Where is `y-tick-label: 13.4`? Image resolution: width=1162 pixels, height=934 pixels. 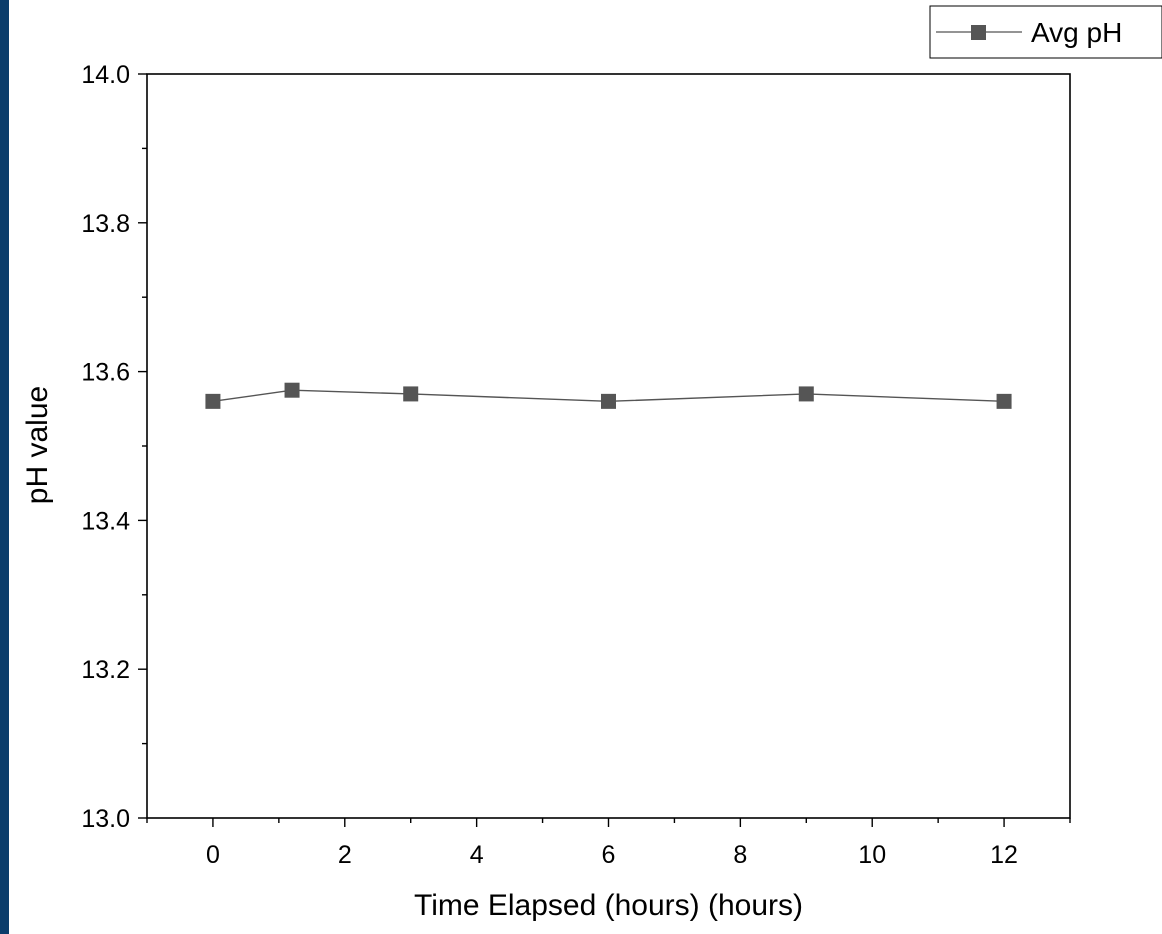
y-tick-label: 13.4 is located at coordinates (105, 521).